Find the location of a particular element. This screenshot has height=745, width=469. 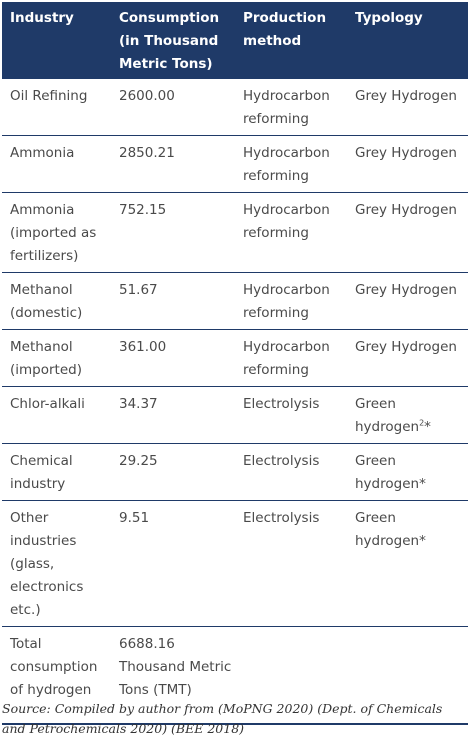

cell-consumption-text: 29.25 is located at coordinates (138, 461).